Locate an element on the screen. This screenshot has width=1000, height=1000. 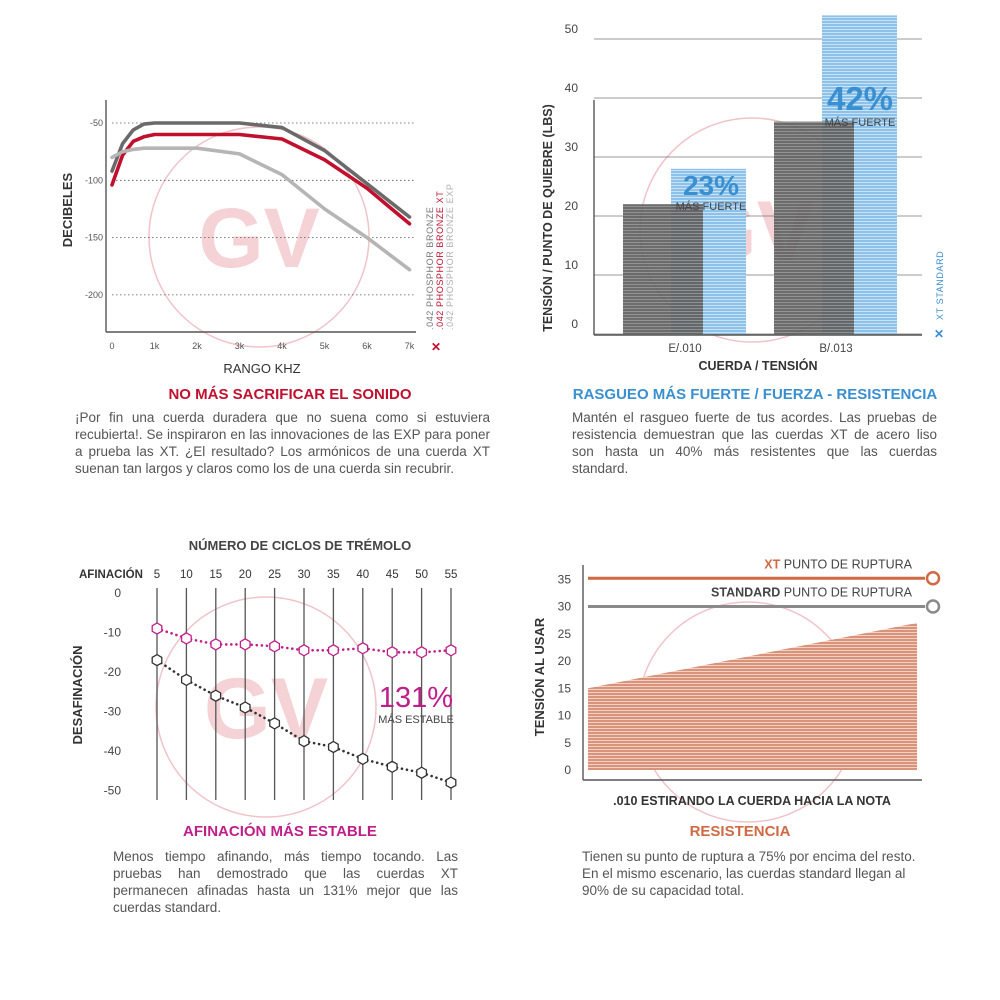
c1-x-tick: 3k is located at coordinates (240, 346).